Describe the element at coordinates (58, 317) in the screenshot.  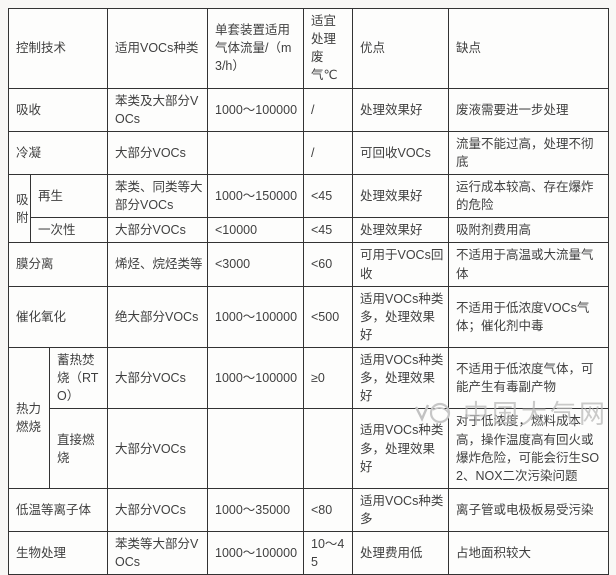
I see `cell-technology: 催化氧化` at that location.